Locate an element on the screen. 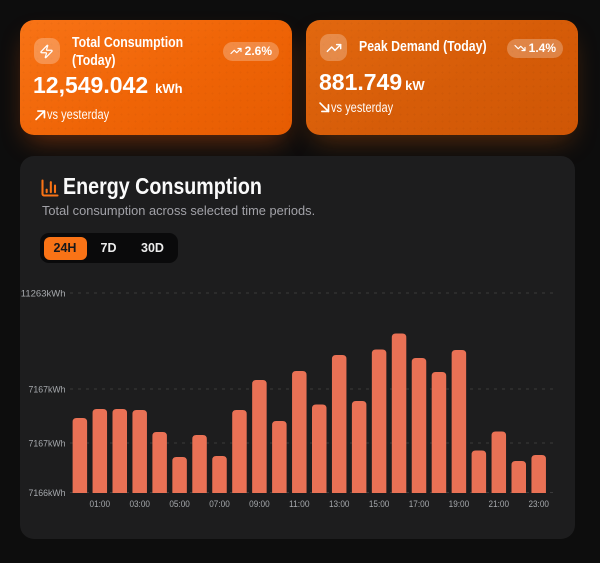 The width and height of the screenshot is (600, 563). svg-text: 09:00 is located at coordinates (259, 504).